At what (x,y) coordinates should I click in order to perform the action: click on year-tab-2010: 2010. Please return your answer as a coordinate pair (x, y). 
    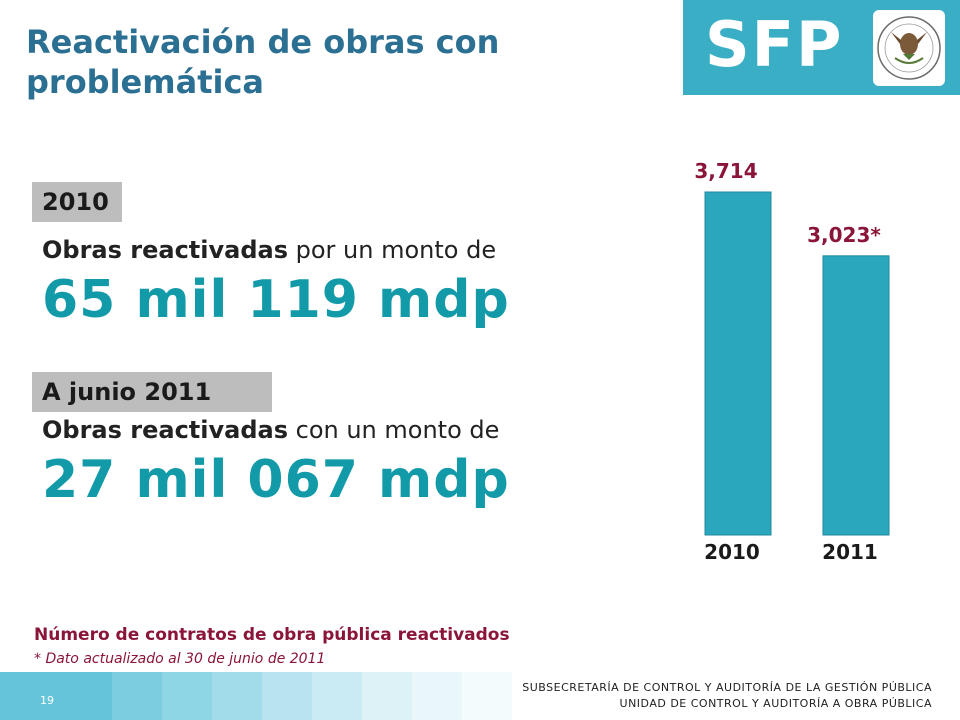
    Looking at the image, I should click on (77, 202).